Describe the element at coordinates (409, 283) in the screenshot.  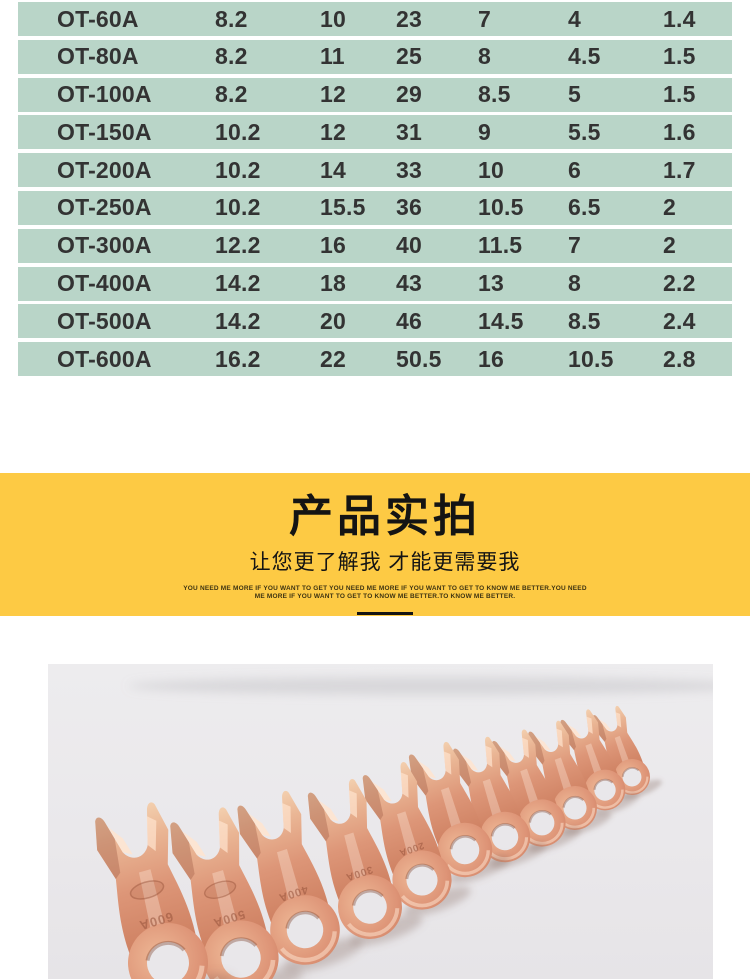
I see `value-cell: 43` at that location.